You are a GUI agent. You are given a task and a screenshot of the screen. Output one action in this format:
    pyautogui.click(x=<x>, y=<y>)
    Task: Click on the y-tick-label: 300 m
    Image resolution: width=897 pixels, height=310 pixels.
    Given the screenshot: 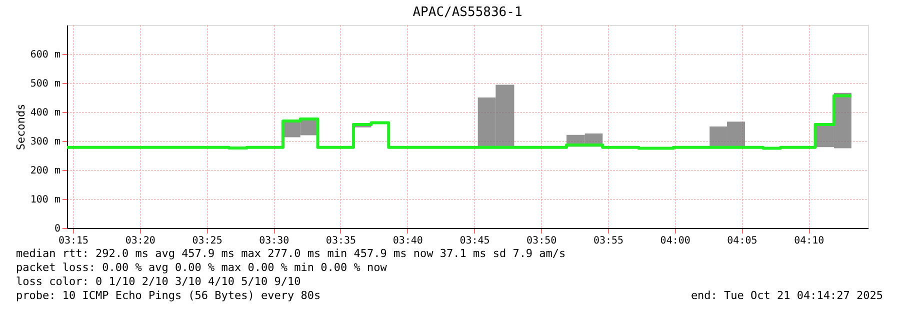 What is the action you would take?
    pyautogui.click(x=45, y=142)
    